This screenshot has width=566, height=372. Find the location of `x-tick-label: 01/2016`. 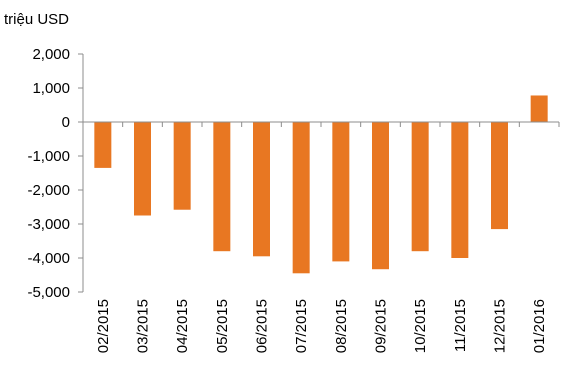

x-tick-label: 01/2016 is located at coordinates (539, 326).